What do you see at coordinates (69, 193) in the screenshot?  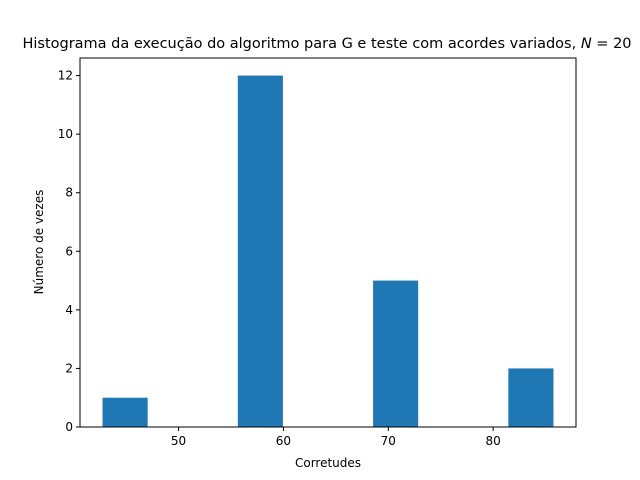 I see `y-tick-label: 8` at bounding box center [69, 193].